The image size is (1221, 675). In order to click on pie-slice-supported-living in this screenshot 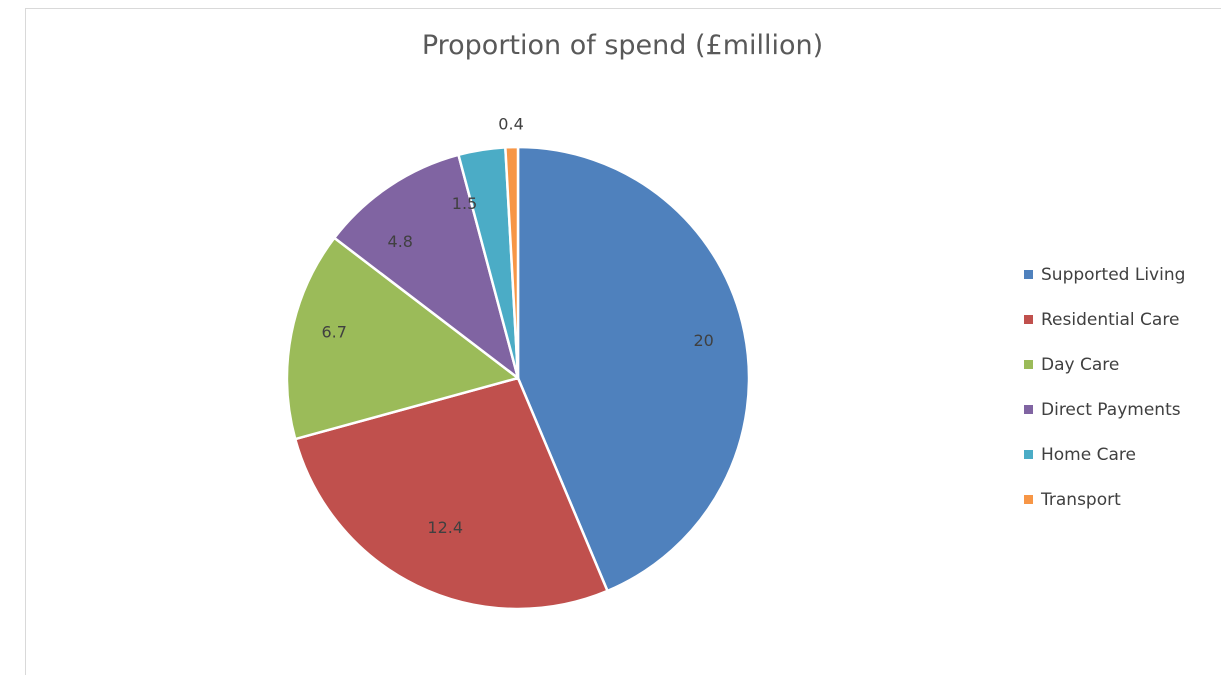, I will do `click(633, 369)`.